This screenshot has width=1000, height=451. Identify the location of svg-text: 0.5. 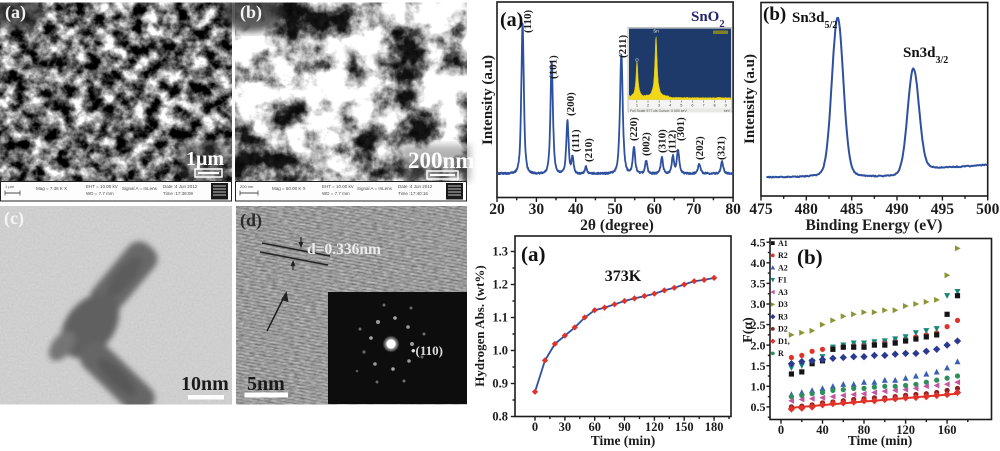
(758, 407).